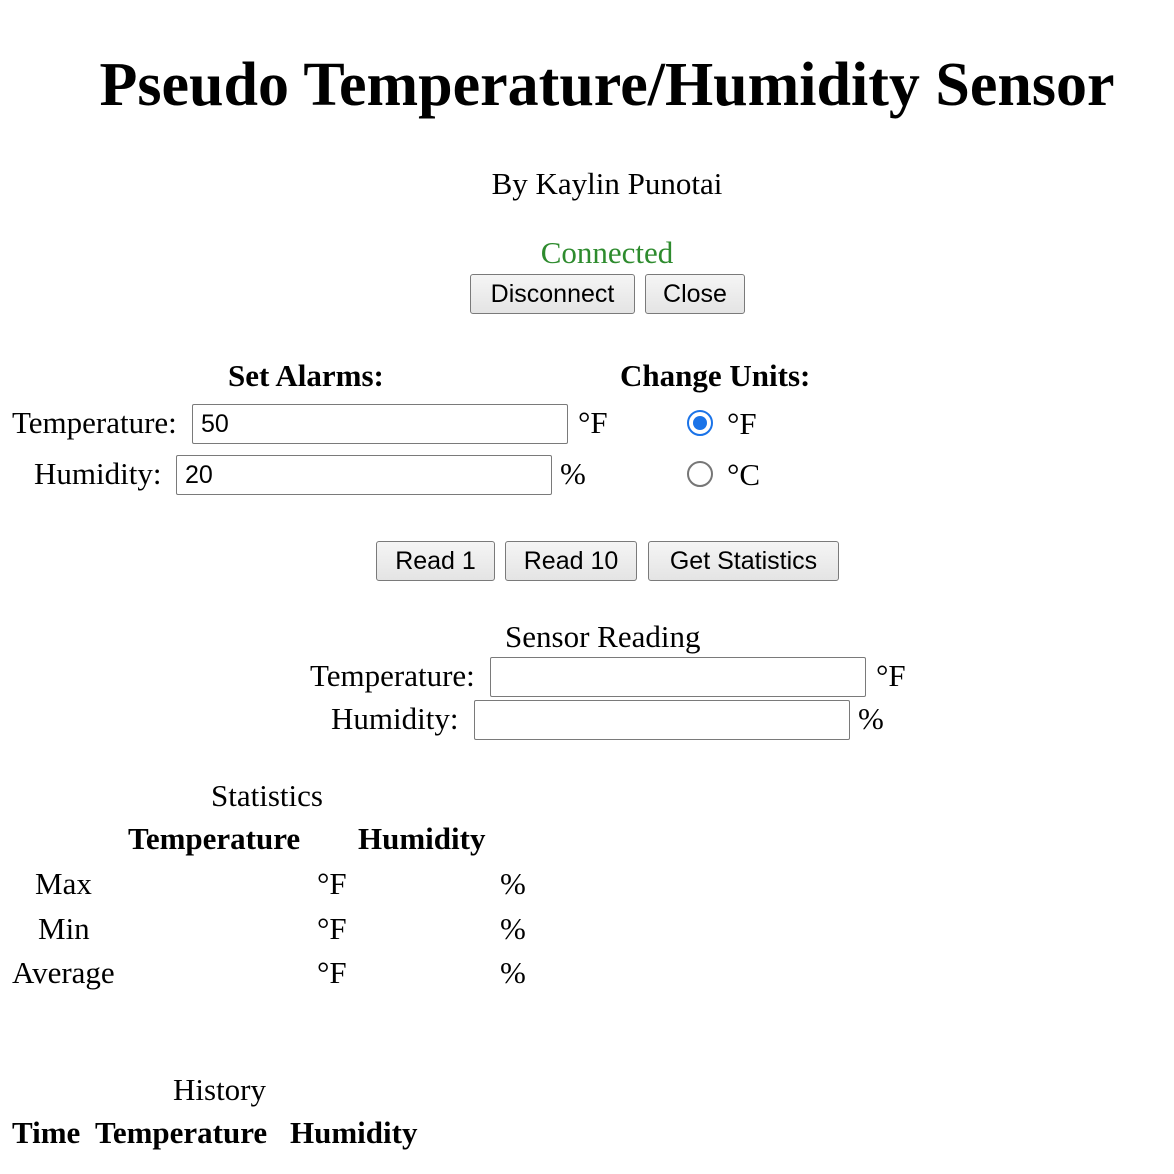 Image resolution: width=1174 pixels, height=1174 pixels. I want to click on statistics-col-humidity: Humidity, so click(422, 838).